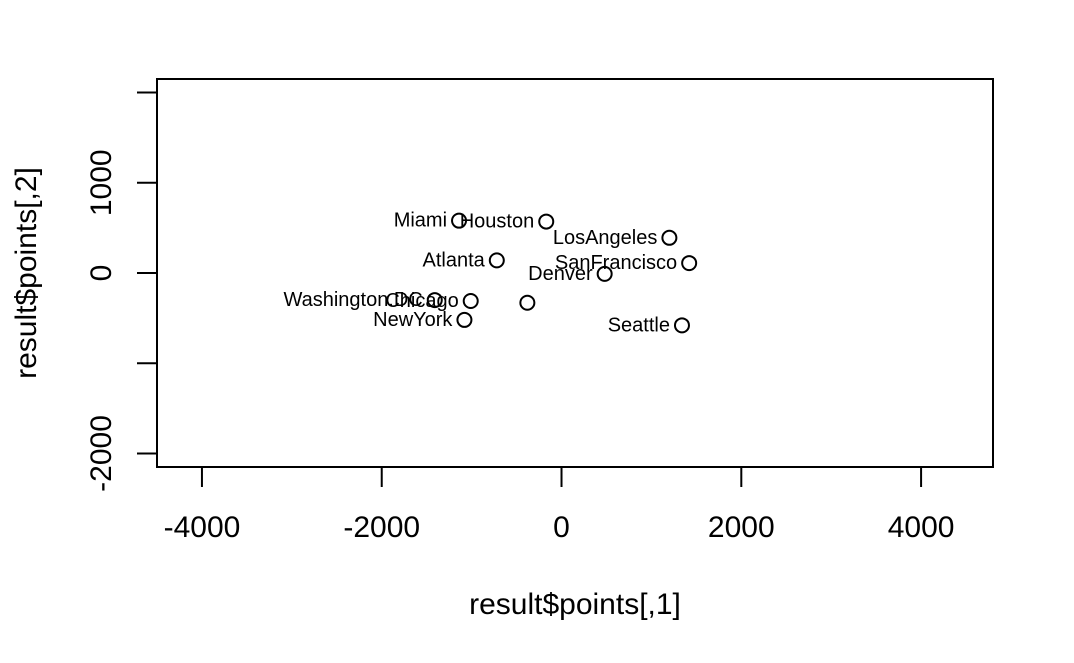 The image size is (1074, 663). What do you see at coordinates (639, 325) in the screenshot?
I see `point-label: Seattle` at bounding box center [639, 325].